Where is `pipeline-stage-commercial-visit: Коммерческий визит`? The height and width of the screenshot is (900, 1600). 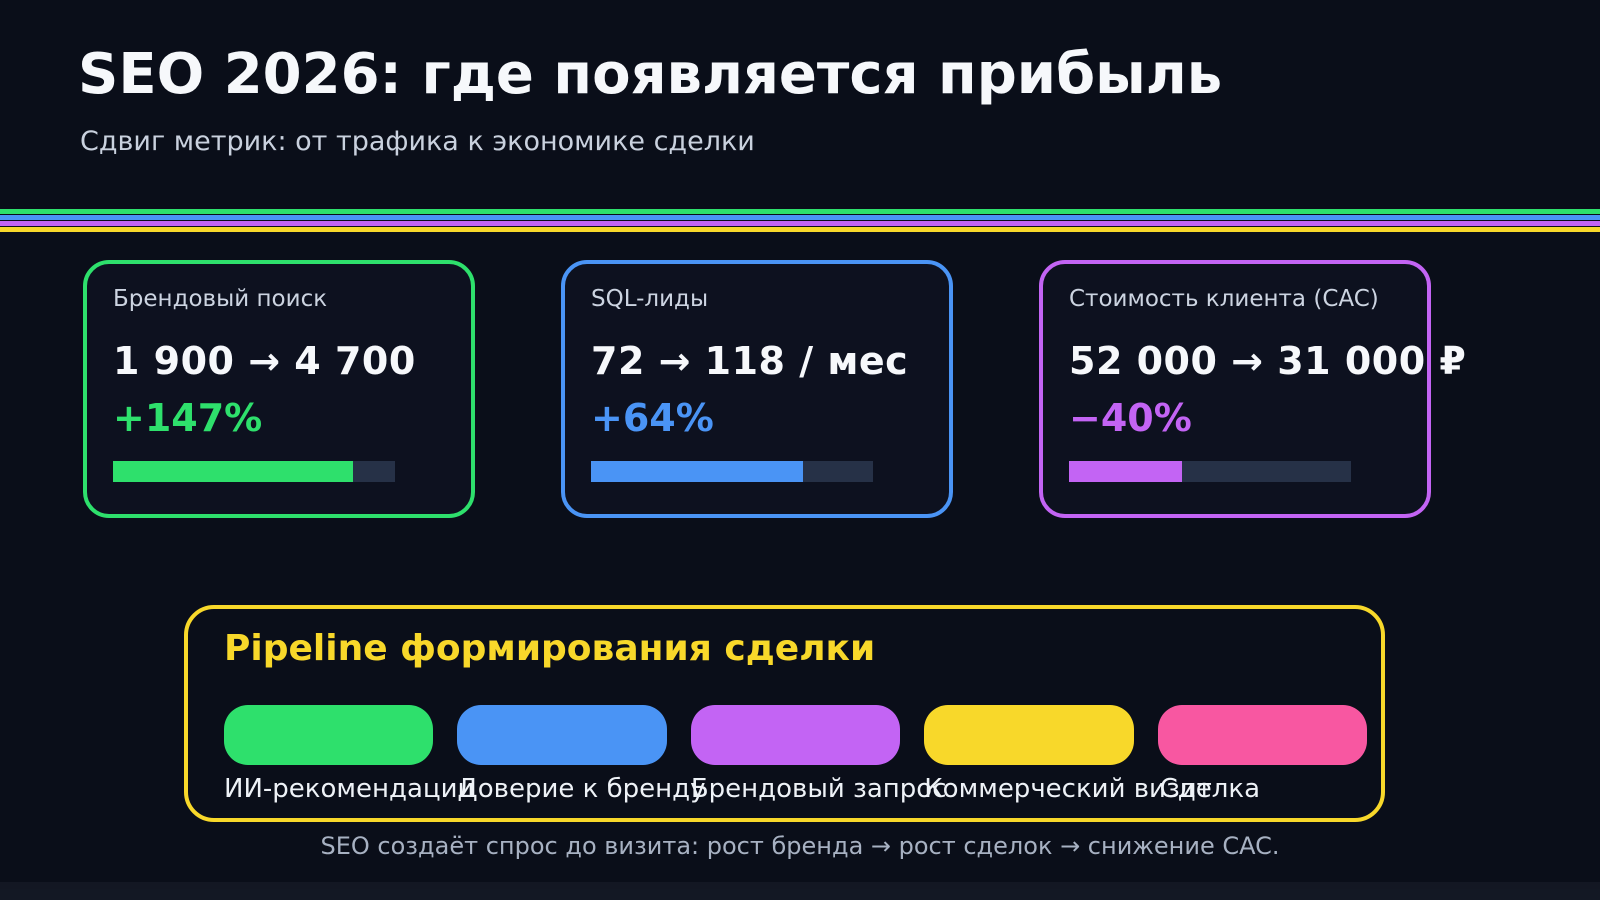 pipeline-stage-commercial-visit: Коммерческий визит is located at coordinates (1068, 755).